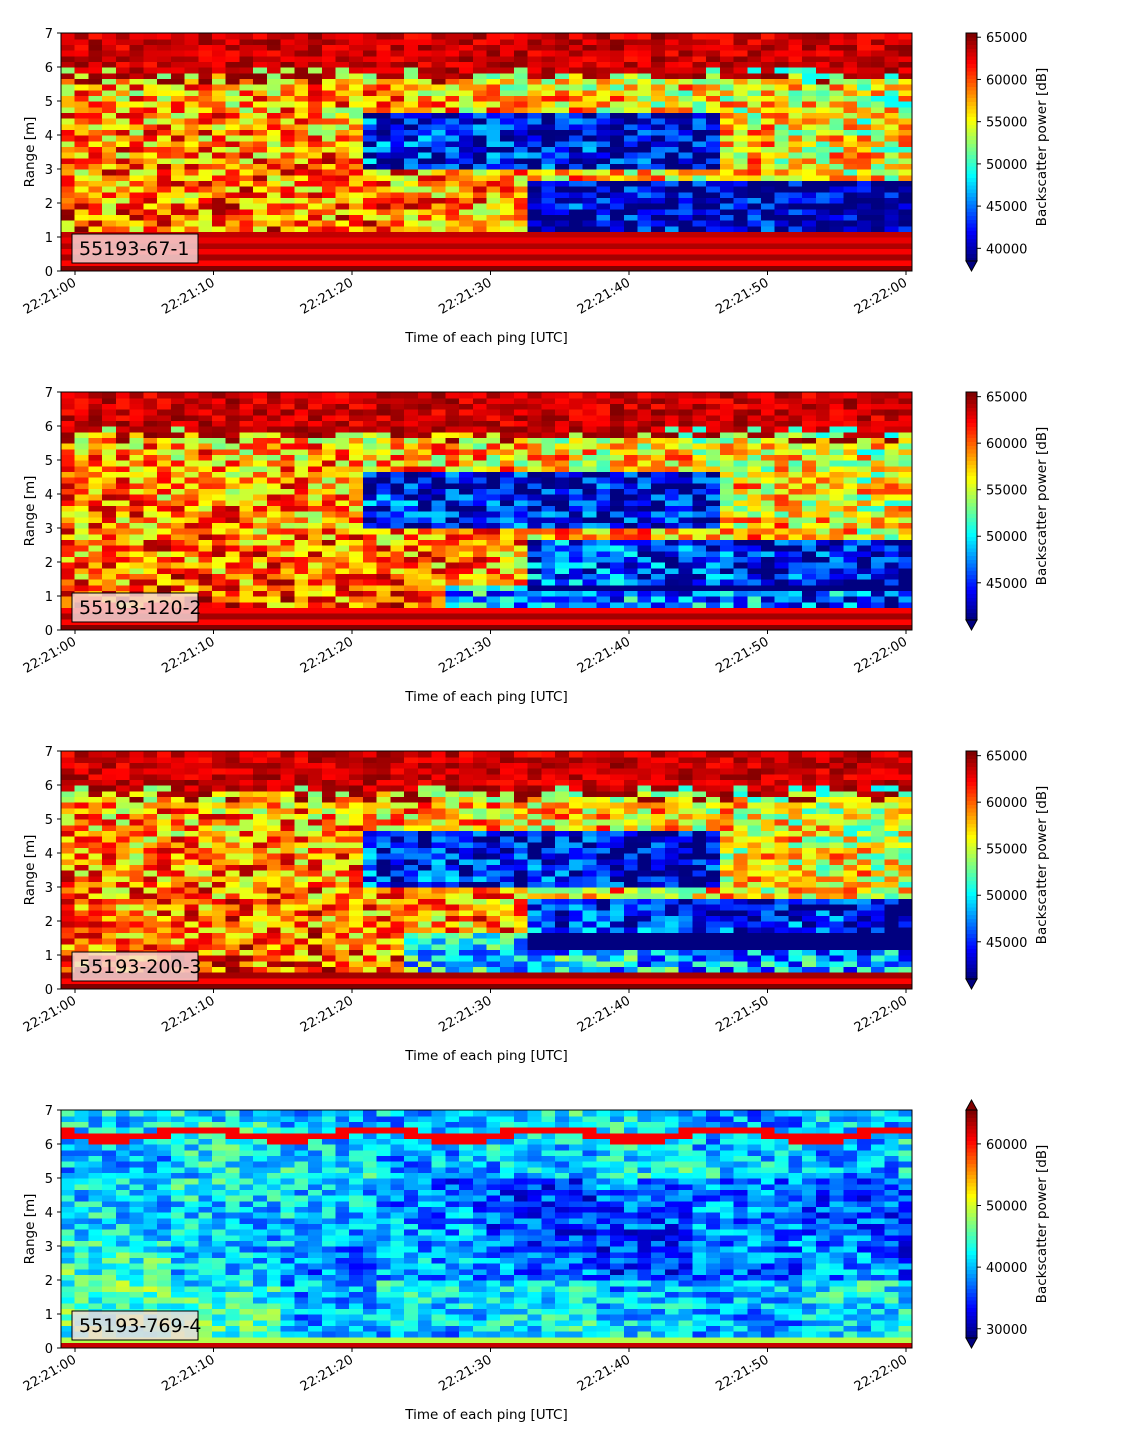 The width and height of the screenshot is (1140, 1436). I want to click on colorbar-segment, so click(971, 58).